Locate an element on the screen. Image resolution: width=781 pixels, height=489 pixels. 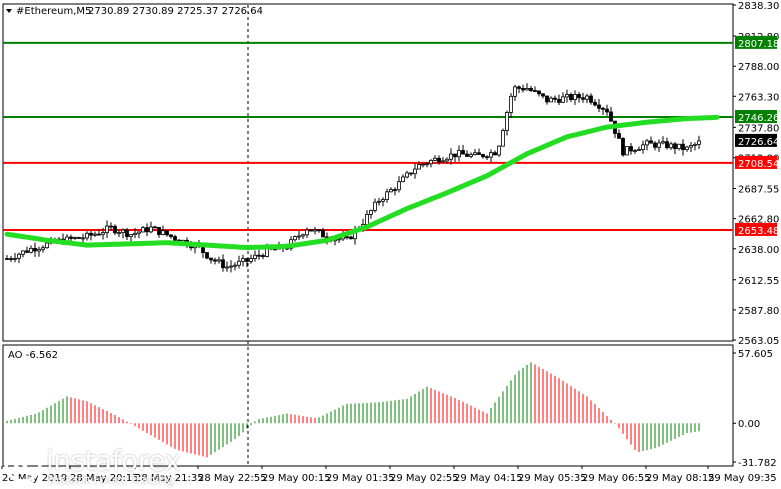
level-label-text: 2807.18 is located at coordinates (758, 44).